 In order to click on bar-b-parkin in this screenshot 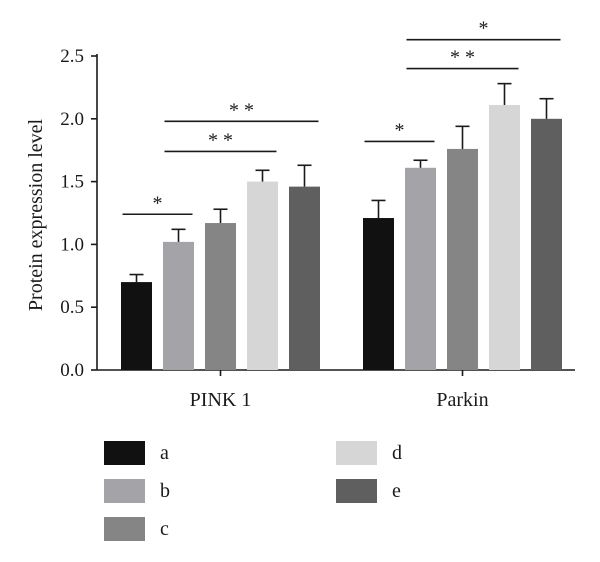, I will do `click(420, 268)`.